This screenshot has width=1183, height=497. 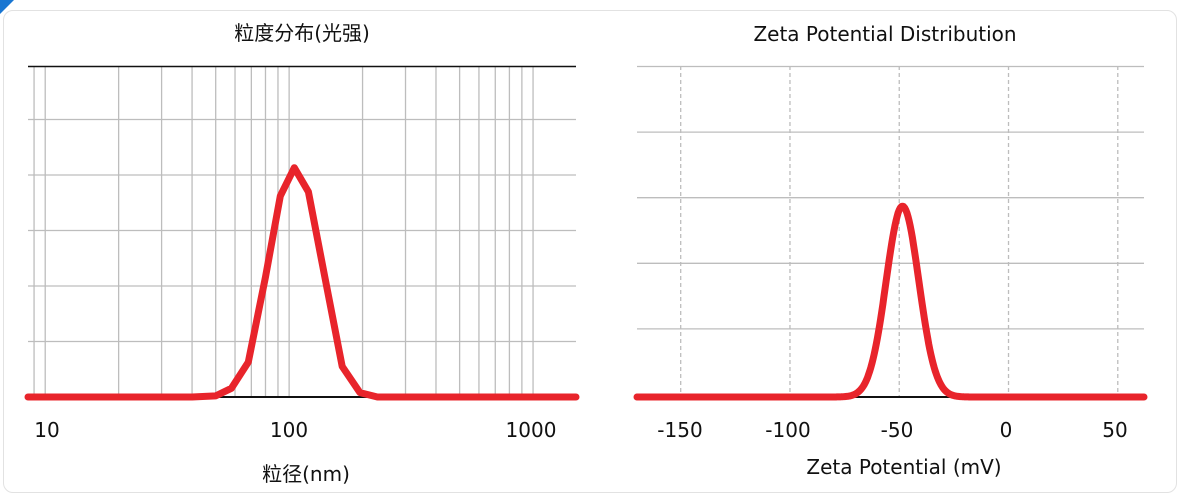 What do you see at coordinates (302, 33) in the screenshot?
I see `left-chart-title: 粒度分布(光强)` at bounding box center [302, 33].